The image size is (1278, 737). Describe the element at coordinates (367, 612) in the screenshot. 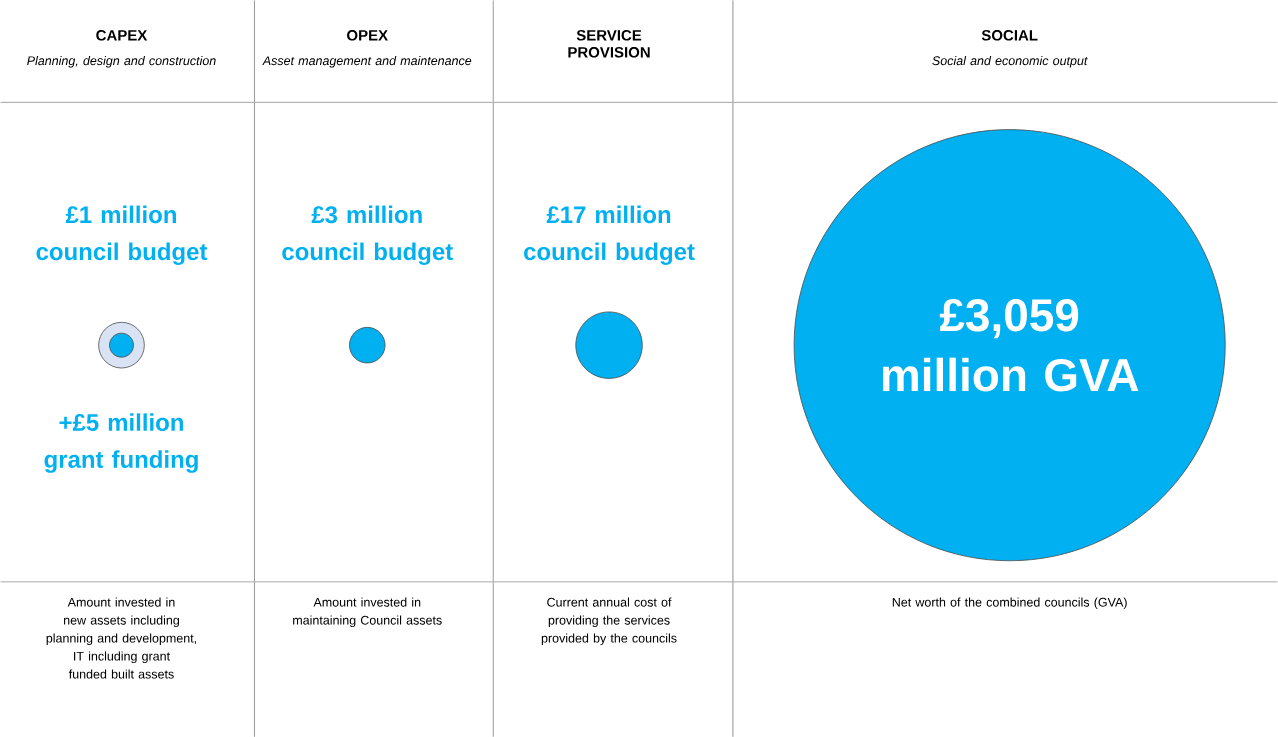

I see `text: Amount invested in maintaining Council assets` at that location.